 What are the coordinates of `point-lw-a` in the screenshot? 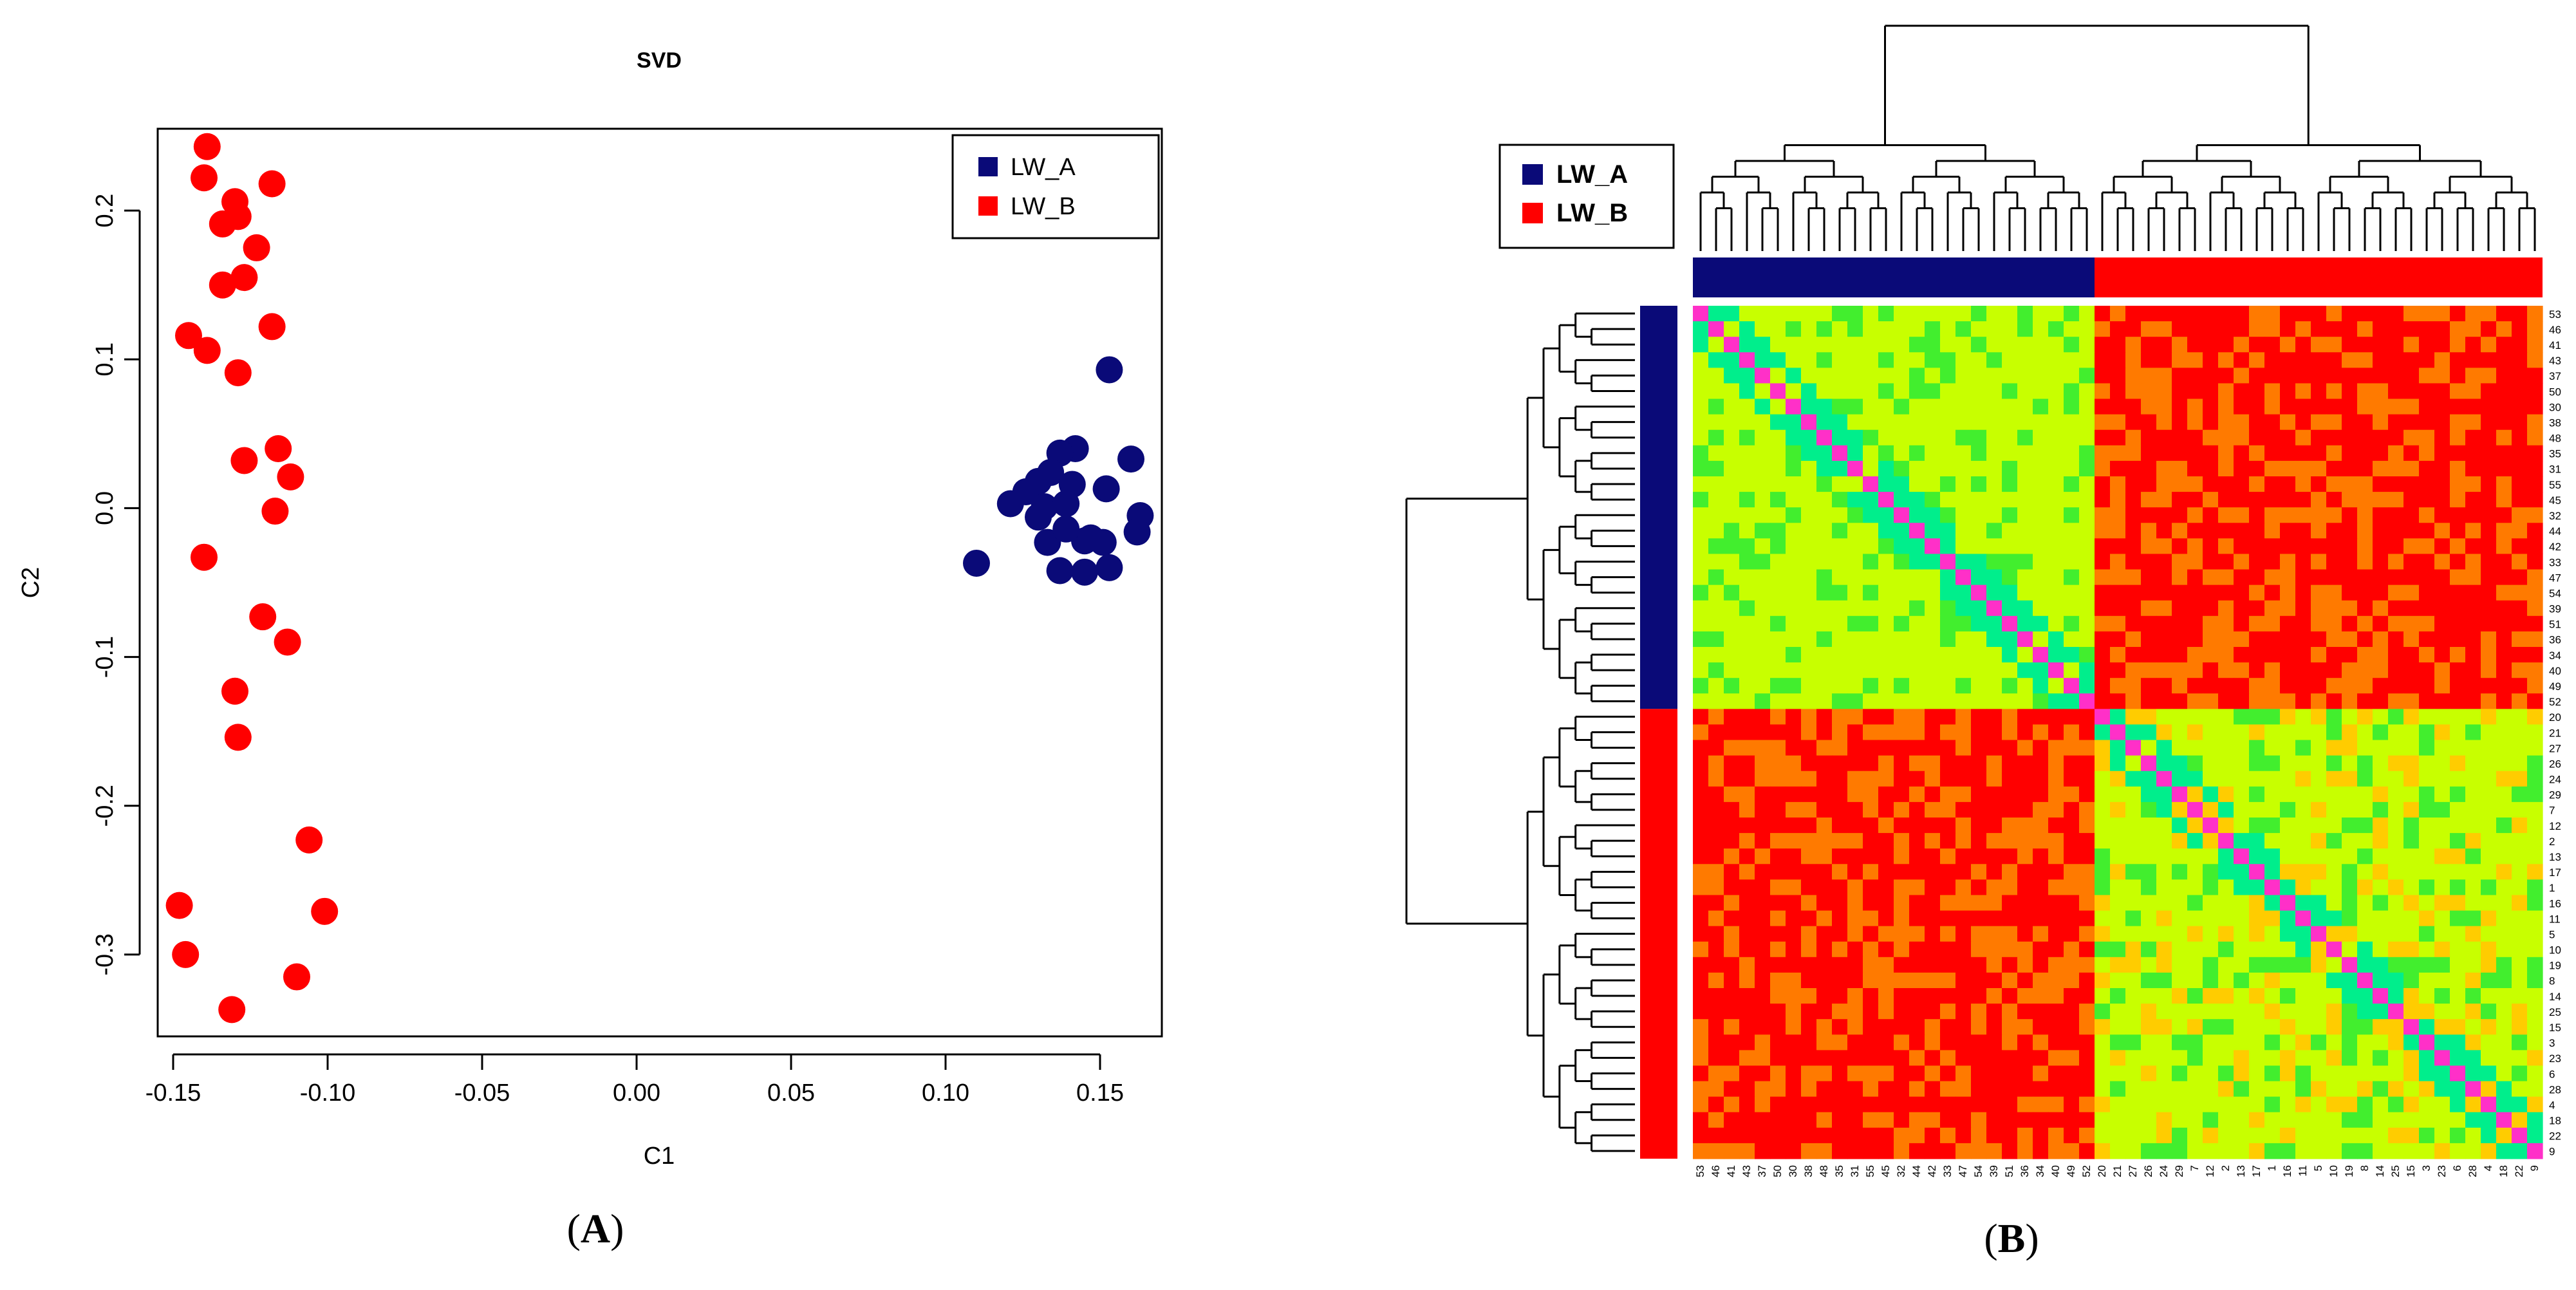 It's located at (1109, 370).